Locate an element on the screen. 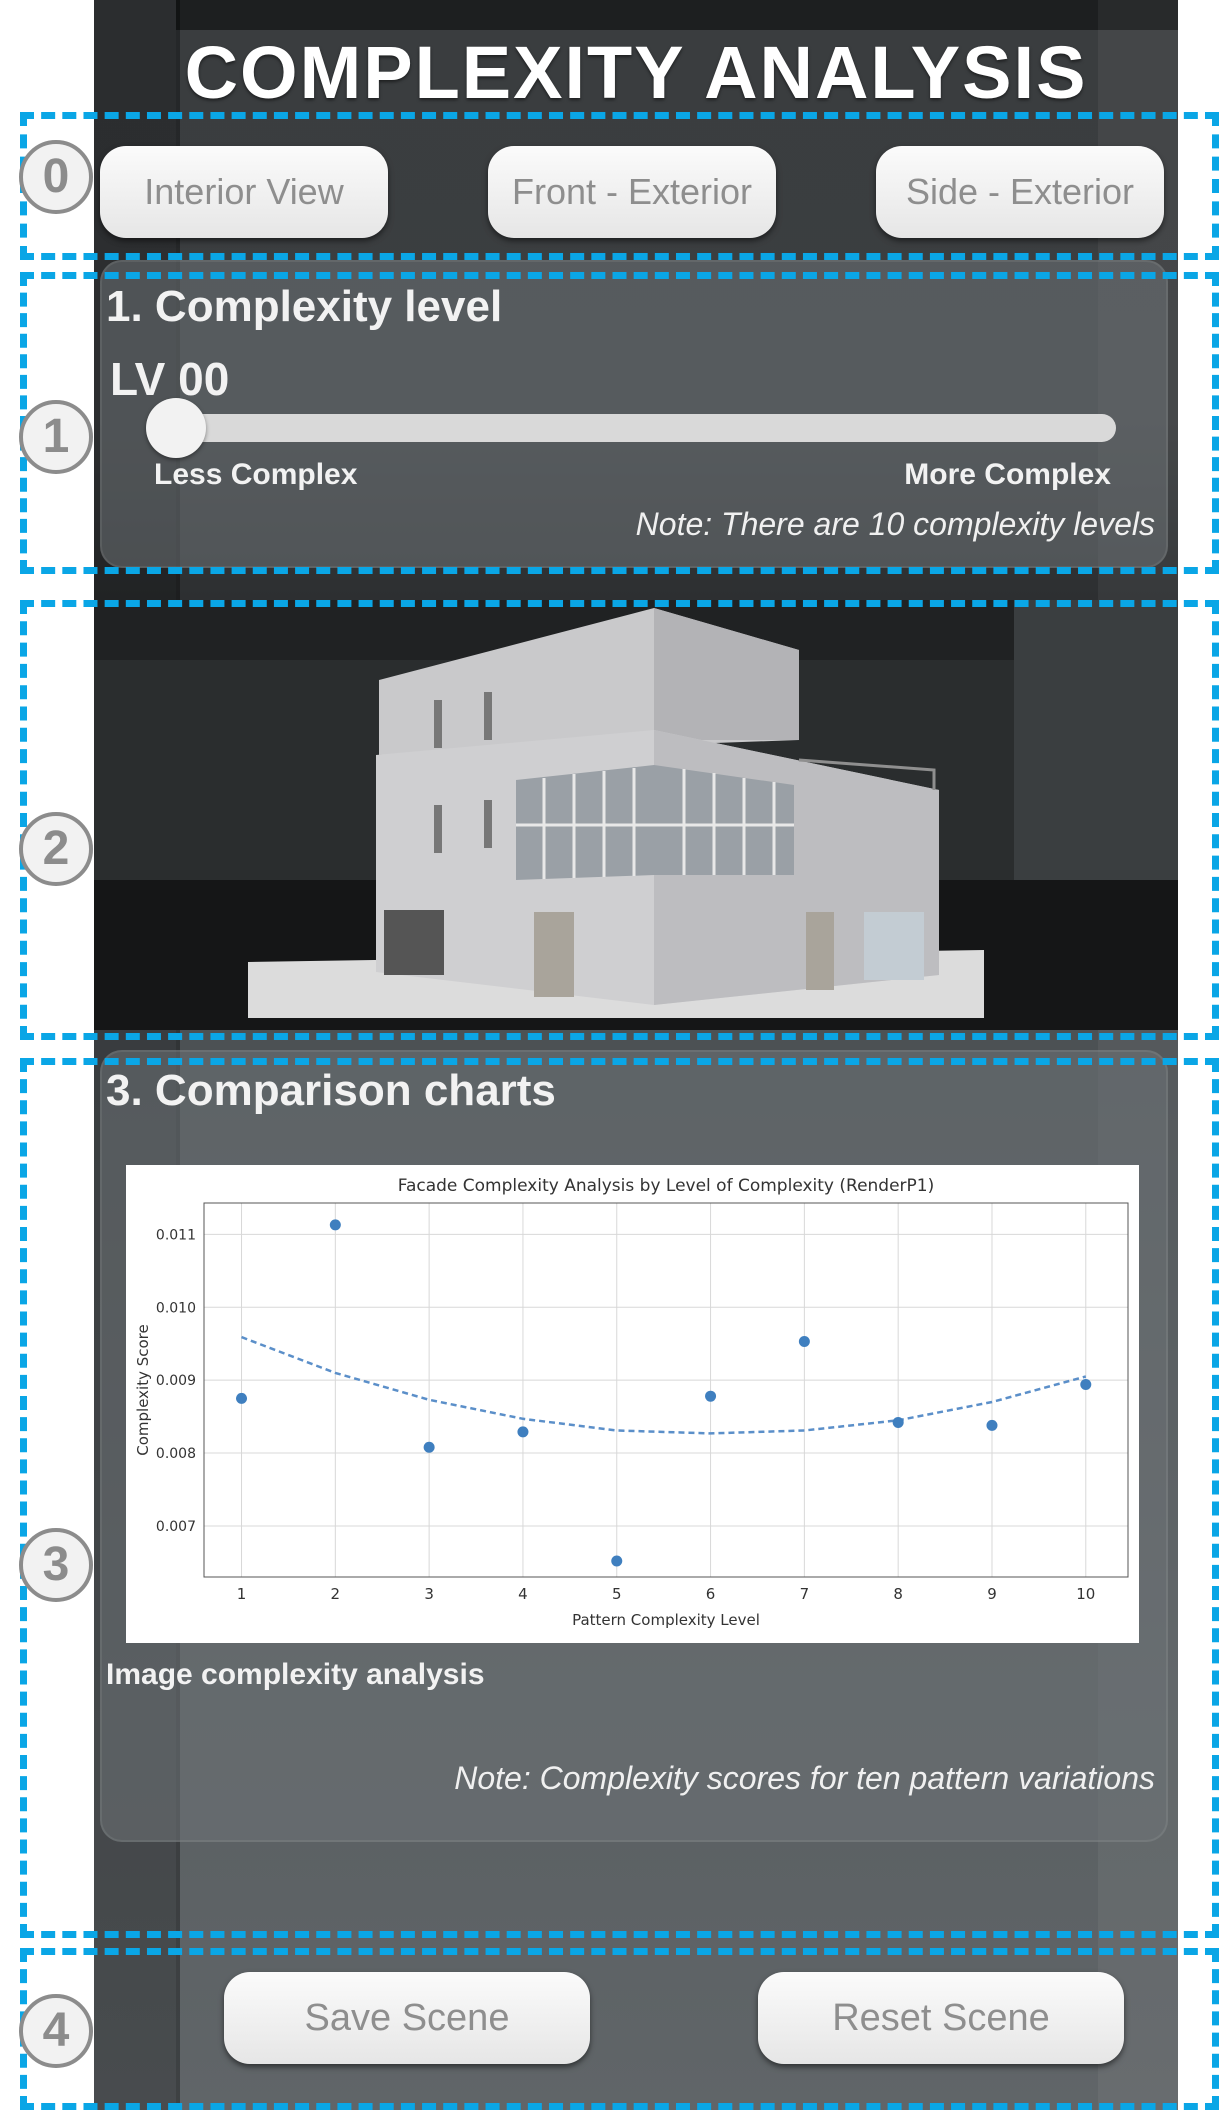  reset-scene-button: Reset Scene is located at coordinates (941, 2018).